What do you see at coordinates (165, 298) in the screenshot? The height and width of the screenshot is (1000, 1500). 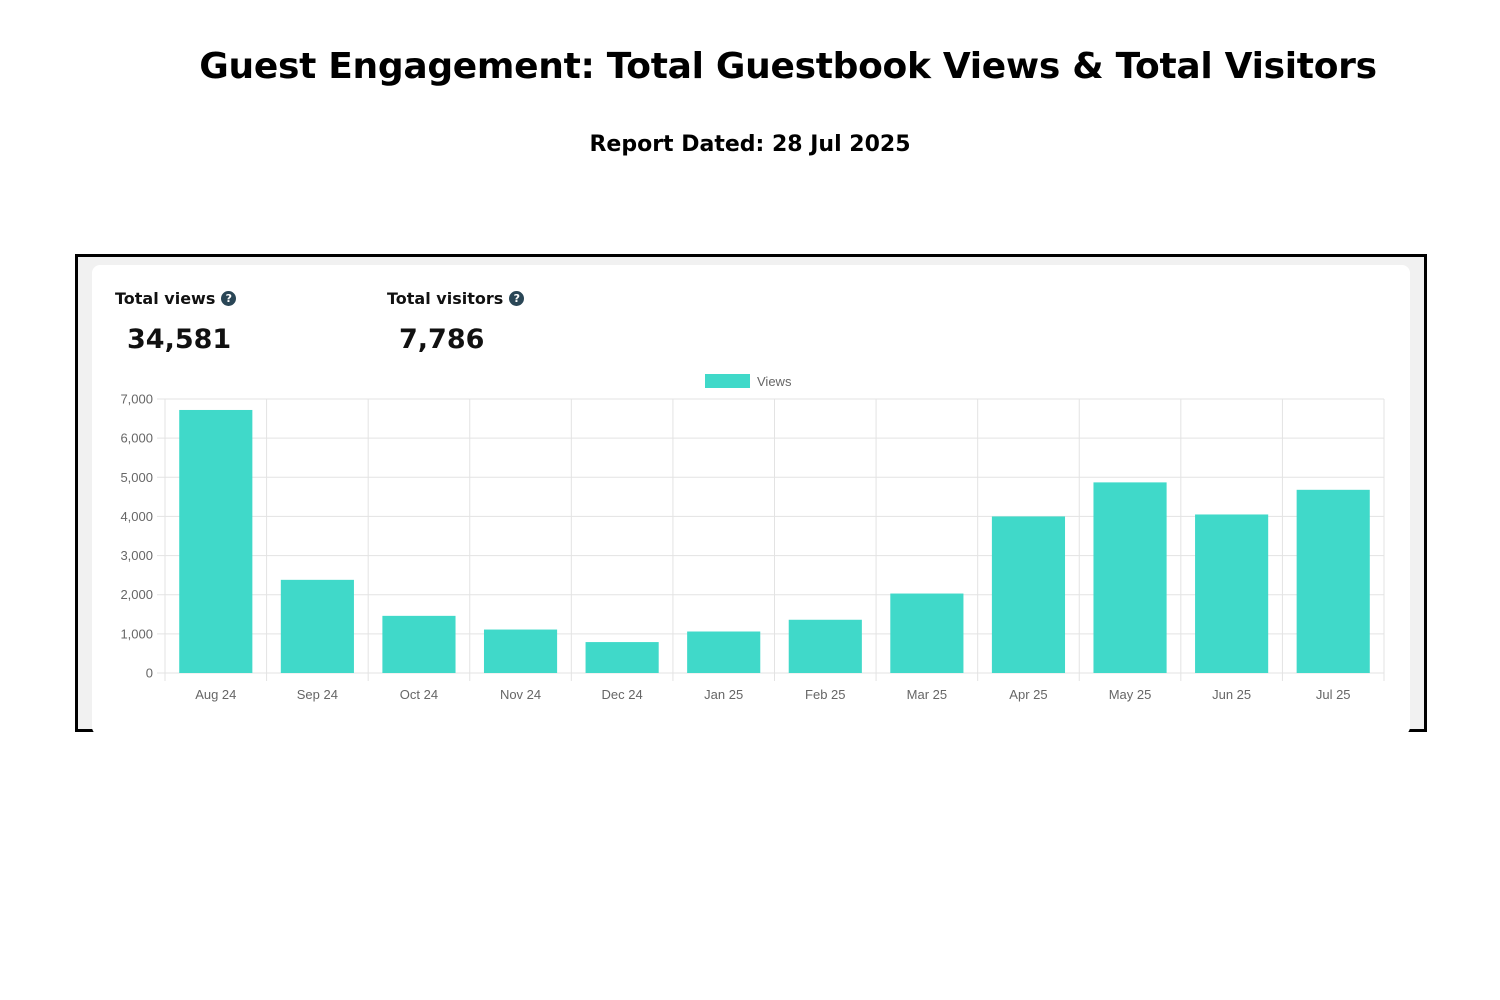 I see `total-views-label: Total views` at bounding box center [165, 298].